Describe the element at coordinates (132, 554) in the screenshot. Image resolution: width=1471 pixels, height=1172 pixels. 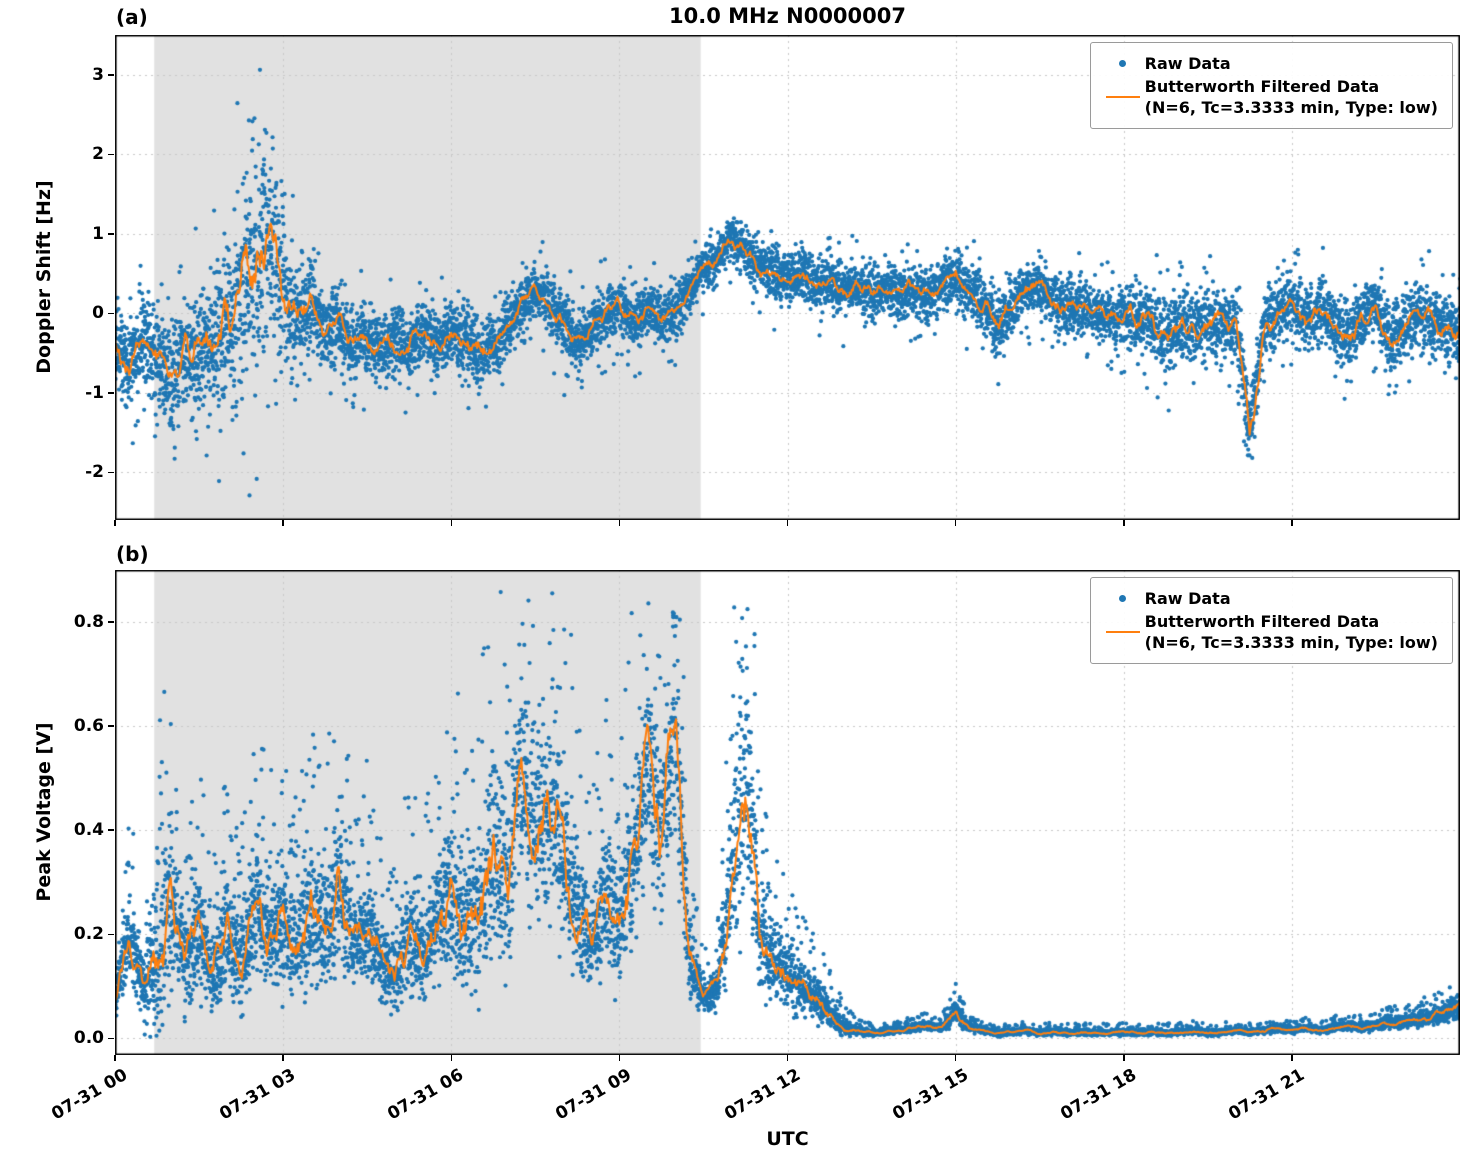
I see `panel-b-tag: (b)` at that location.